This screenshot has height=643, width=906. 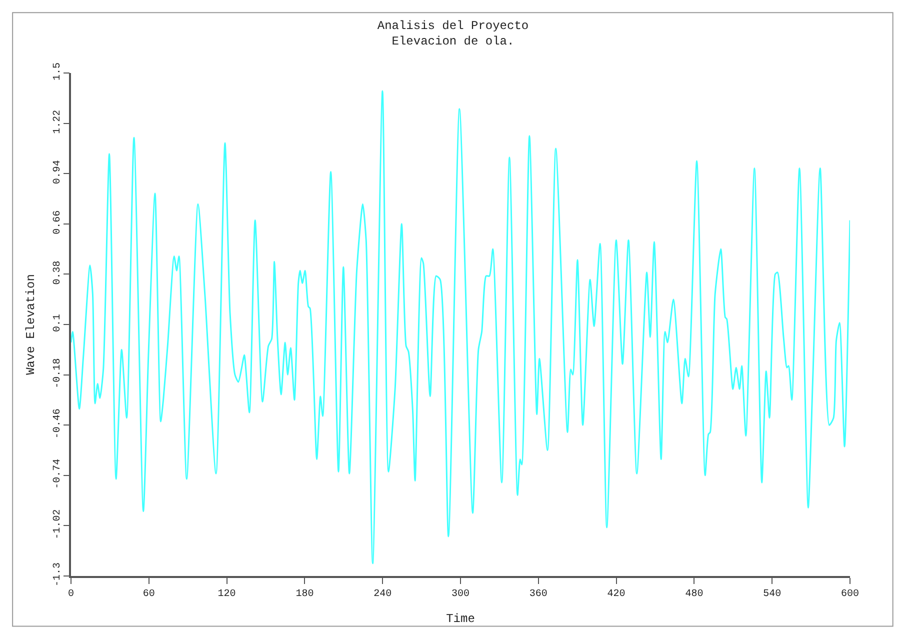 I want to click on y-tick-label: 0.66, so click(x=58, y=222).